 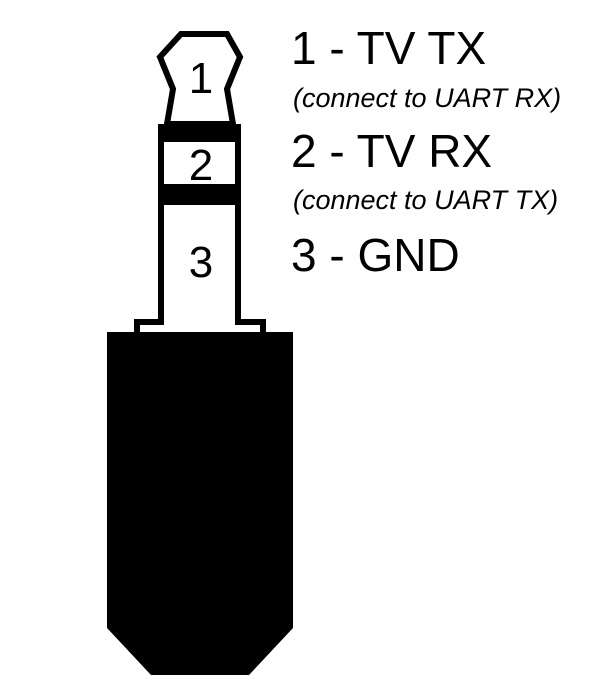 What do you see at coordinates (375, 255) in the screenshot?
I see `pin-3-label: 3 - GND` at bounding box center [375, 255].